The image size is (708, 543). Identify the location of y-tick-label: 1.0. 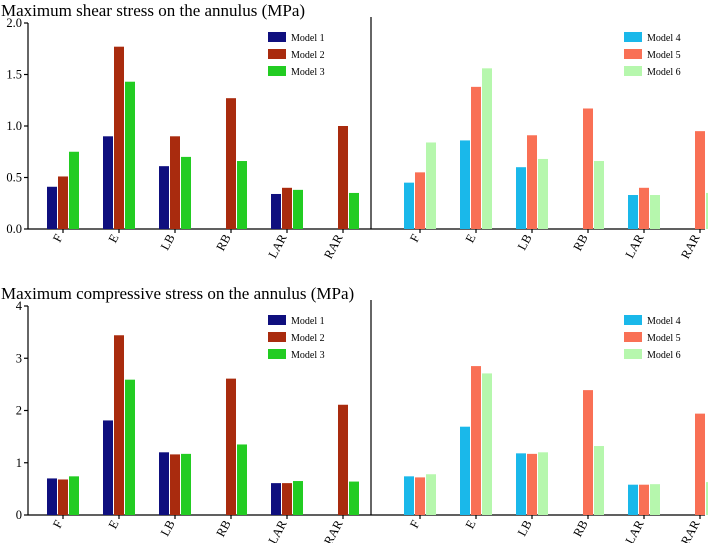
(14, 126).